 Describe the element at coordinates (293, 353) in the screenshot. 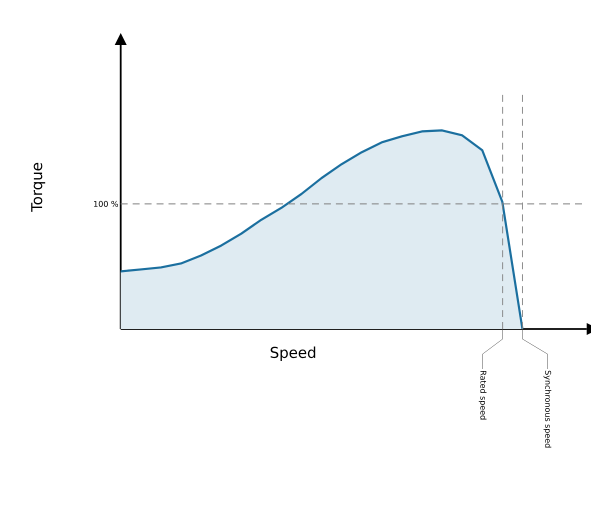

I see `x-axis-title: Speed` at that location.